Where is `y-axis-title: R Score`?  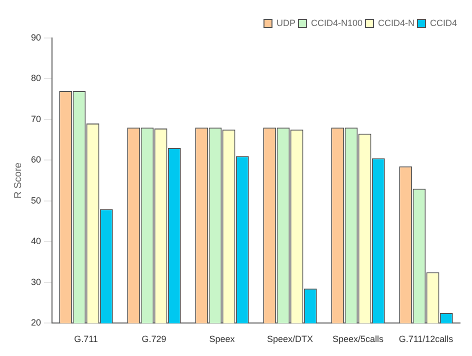 y-axis-title: R Score is located at coordinates (18, 180).